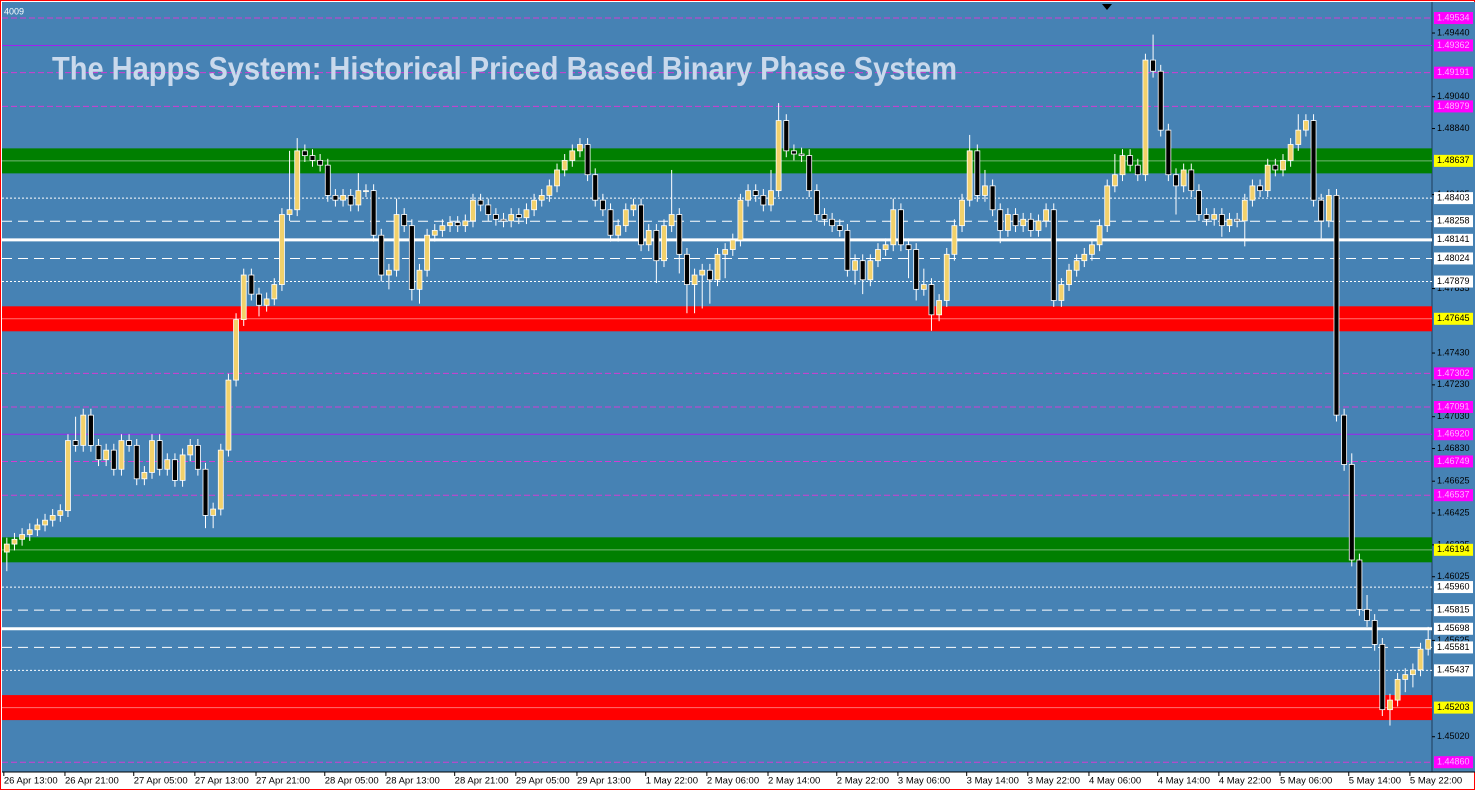 The height and width of the screenshot is (790, 1475). I want to click on x-tick-label: 5 May 06:00, so click(1306, 781).